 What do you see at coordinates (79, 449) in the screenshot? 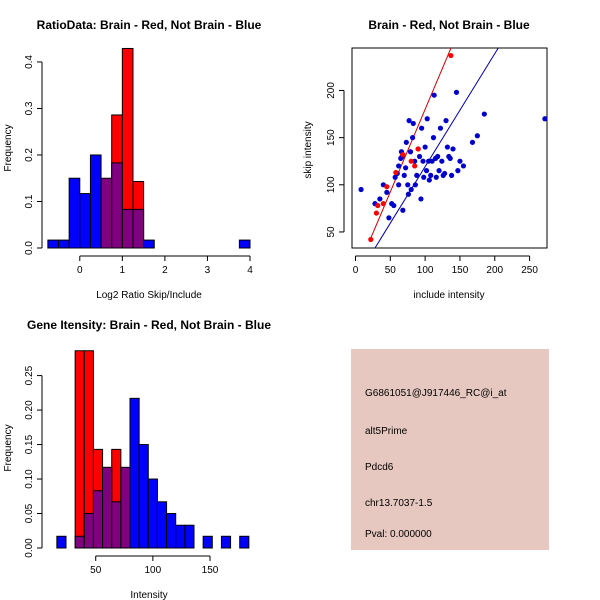
I see `gene-bar-brain` at bounding box center [79, 449].